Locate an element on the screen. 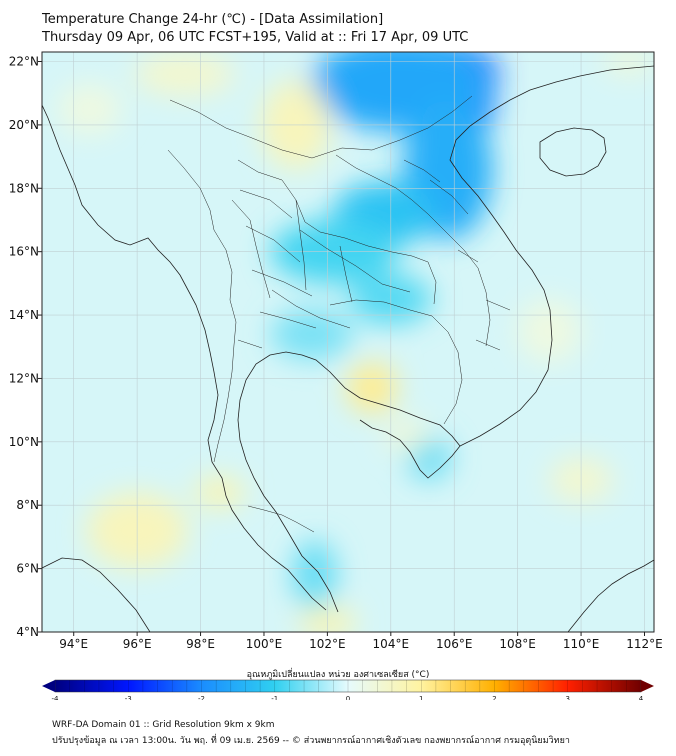 This screenshot has height=756, width=676. colorbar: -4 -3 -2 -1 0 1 2 3 4 is located at coordinates (348, 689).